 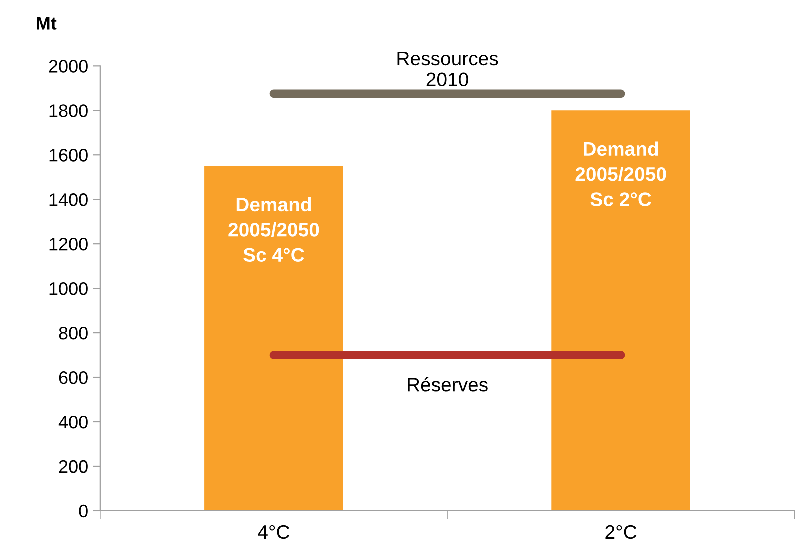 What do you see at coordinates (73, 467) in the screenshot?
I see `y-tick-label: 200` at bounding box center [73, 467].